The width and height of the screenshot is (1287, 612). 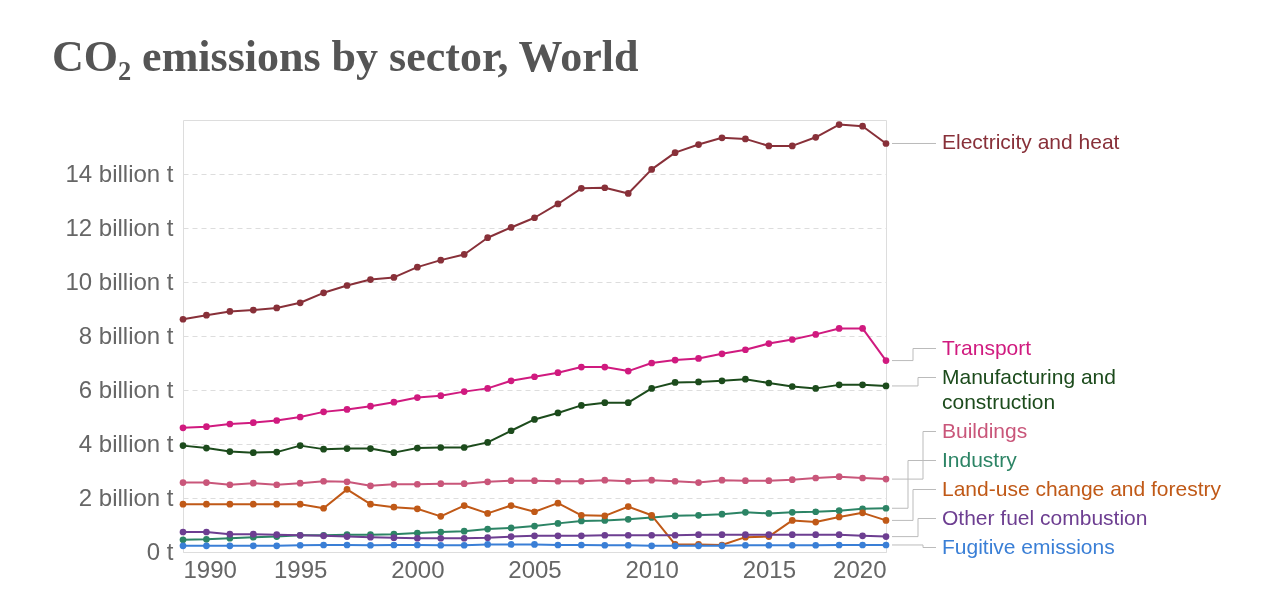 What do you see at coordinates (119, 173) in the screenshot?
I see `y-tick-label: 14 billion t` at bounding box center [119, 173].